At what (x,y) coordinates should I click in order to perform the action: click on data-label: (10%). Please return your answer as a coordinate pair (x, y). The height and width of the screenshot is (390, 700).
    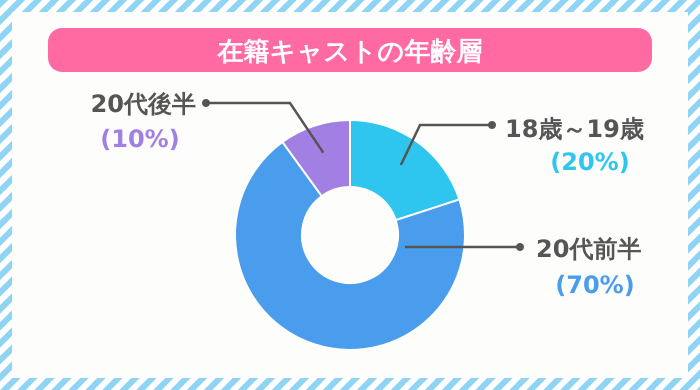
    Looking at the image, I should click on (140, 139).